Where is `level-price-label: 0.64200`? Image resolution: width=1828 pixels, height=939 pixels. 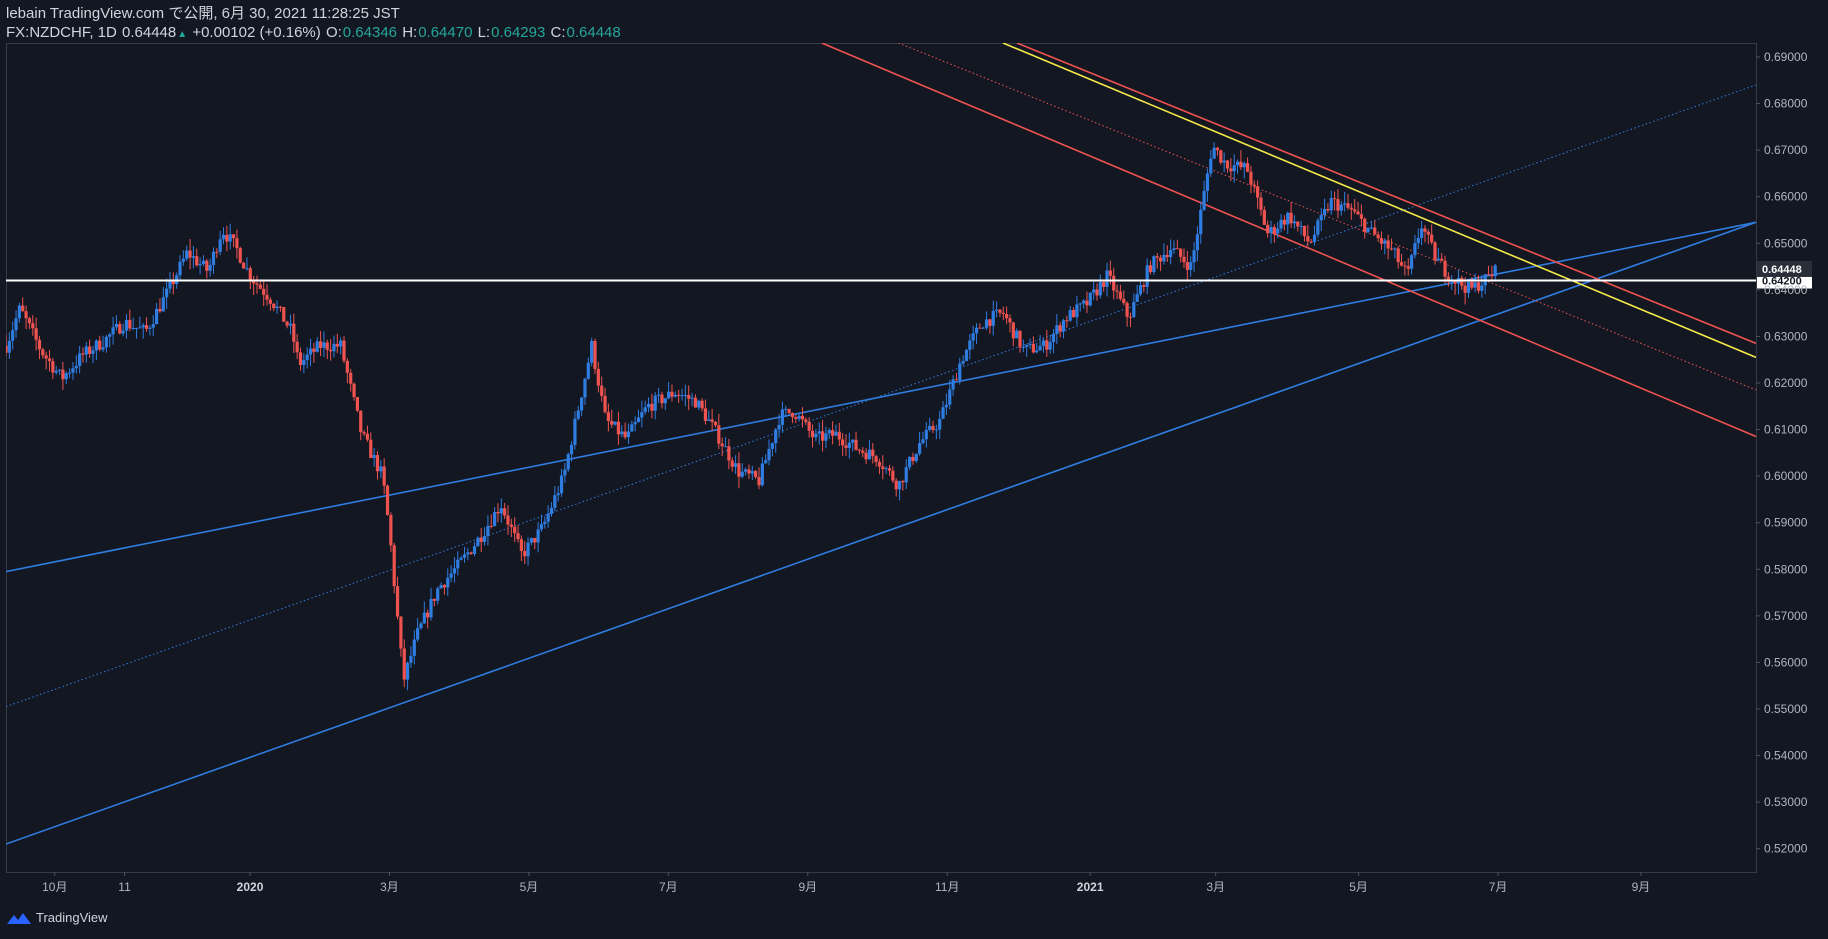
level-price-label: 0.64200 is located at coordinates (1782, 282).